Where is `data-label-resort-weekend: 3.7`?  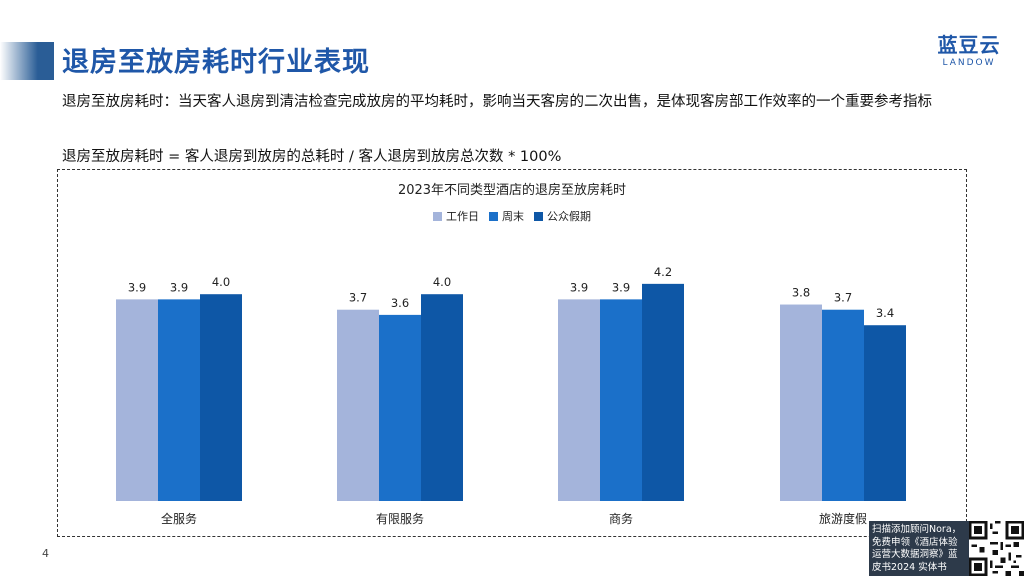
data-label-resort-weekend: 3.7 is located at coordinates (843, 298).